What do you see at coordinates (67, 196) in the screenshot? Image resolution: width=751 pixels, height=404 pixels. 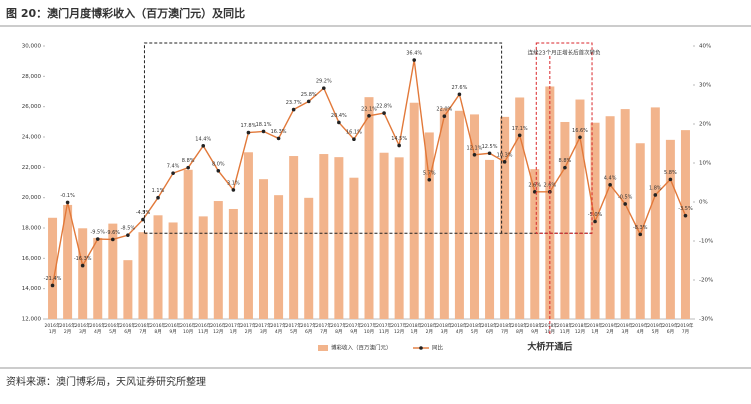 I see `data-label: -0.1%` at bounding box center [67, 196].